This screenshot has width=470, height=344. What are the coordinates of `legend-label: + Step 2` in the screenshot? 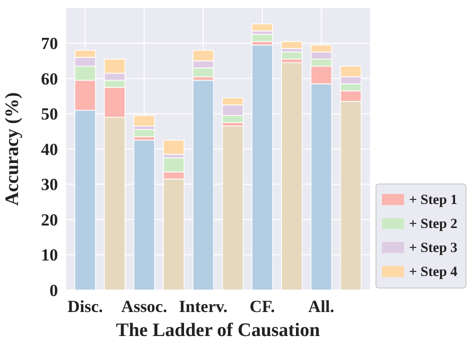 It's located at (433, 224).